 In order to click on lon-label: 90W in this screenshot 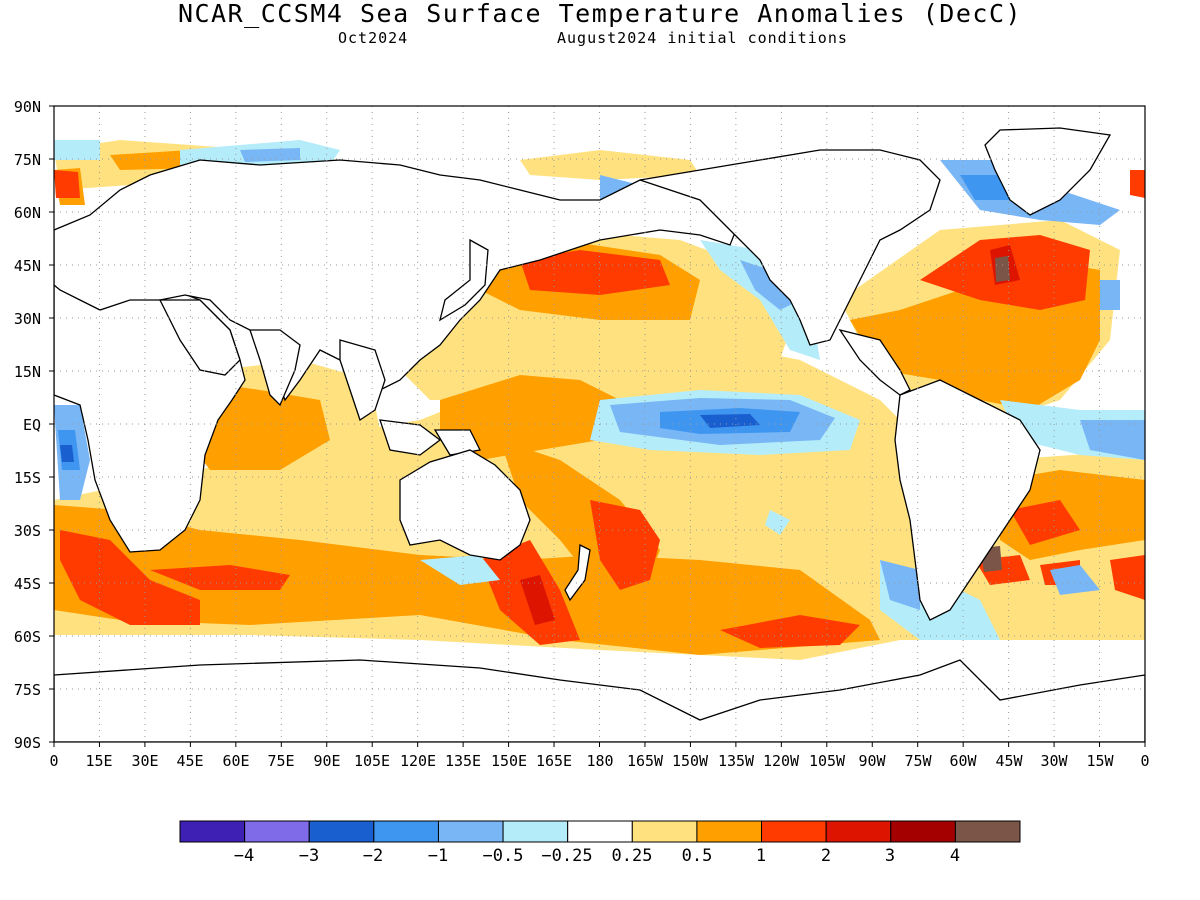, I will do `click(872, 761)`.